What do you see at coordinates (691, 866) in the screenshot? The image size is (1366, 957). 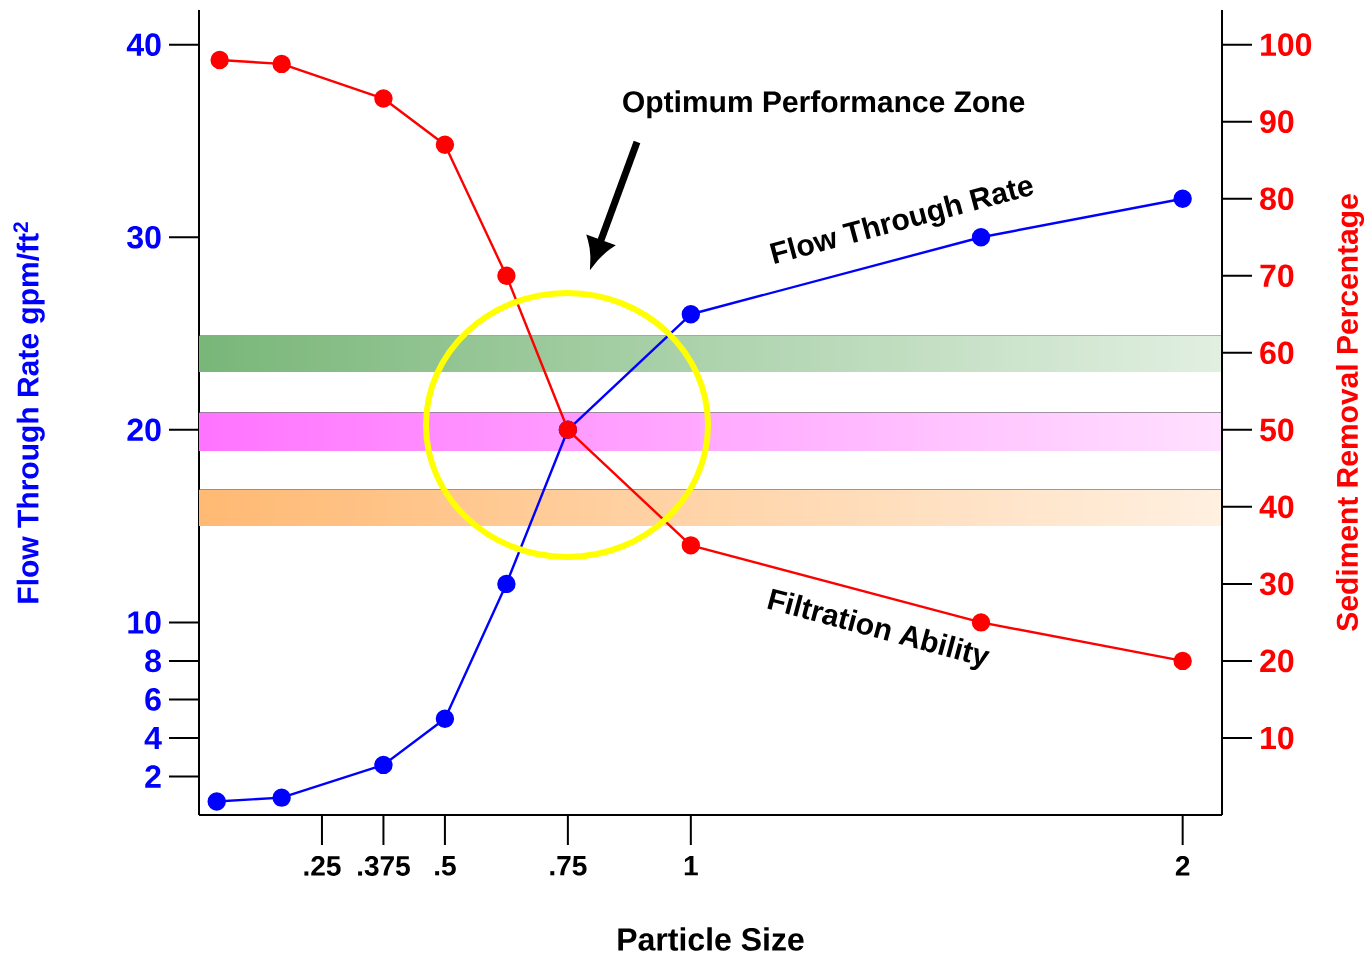 I see `x-tick-label: 1` at bounding box center [691, 866].